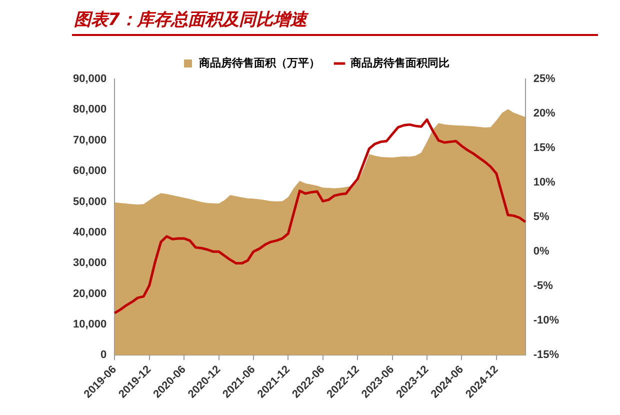 This screenshot has width=620, height=415. What do you see at coordinates (103, 355) in the screenshot?
I see `y-tick-label: 0` at bounding box center [103, 355].